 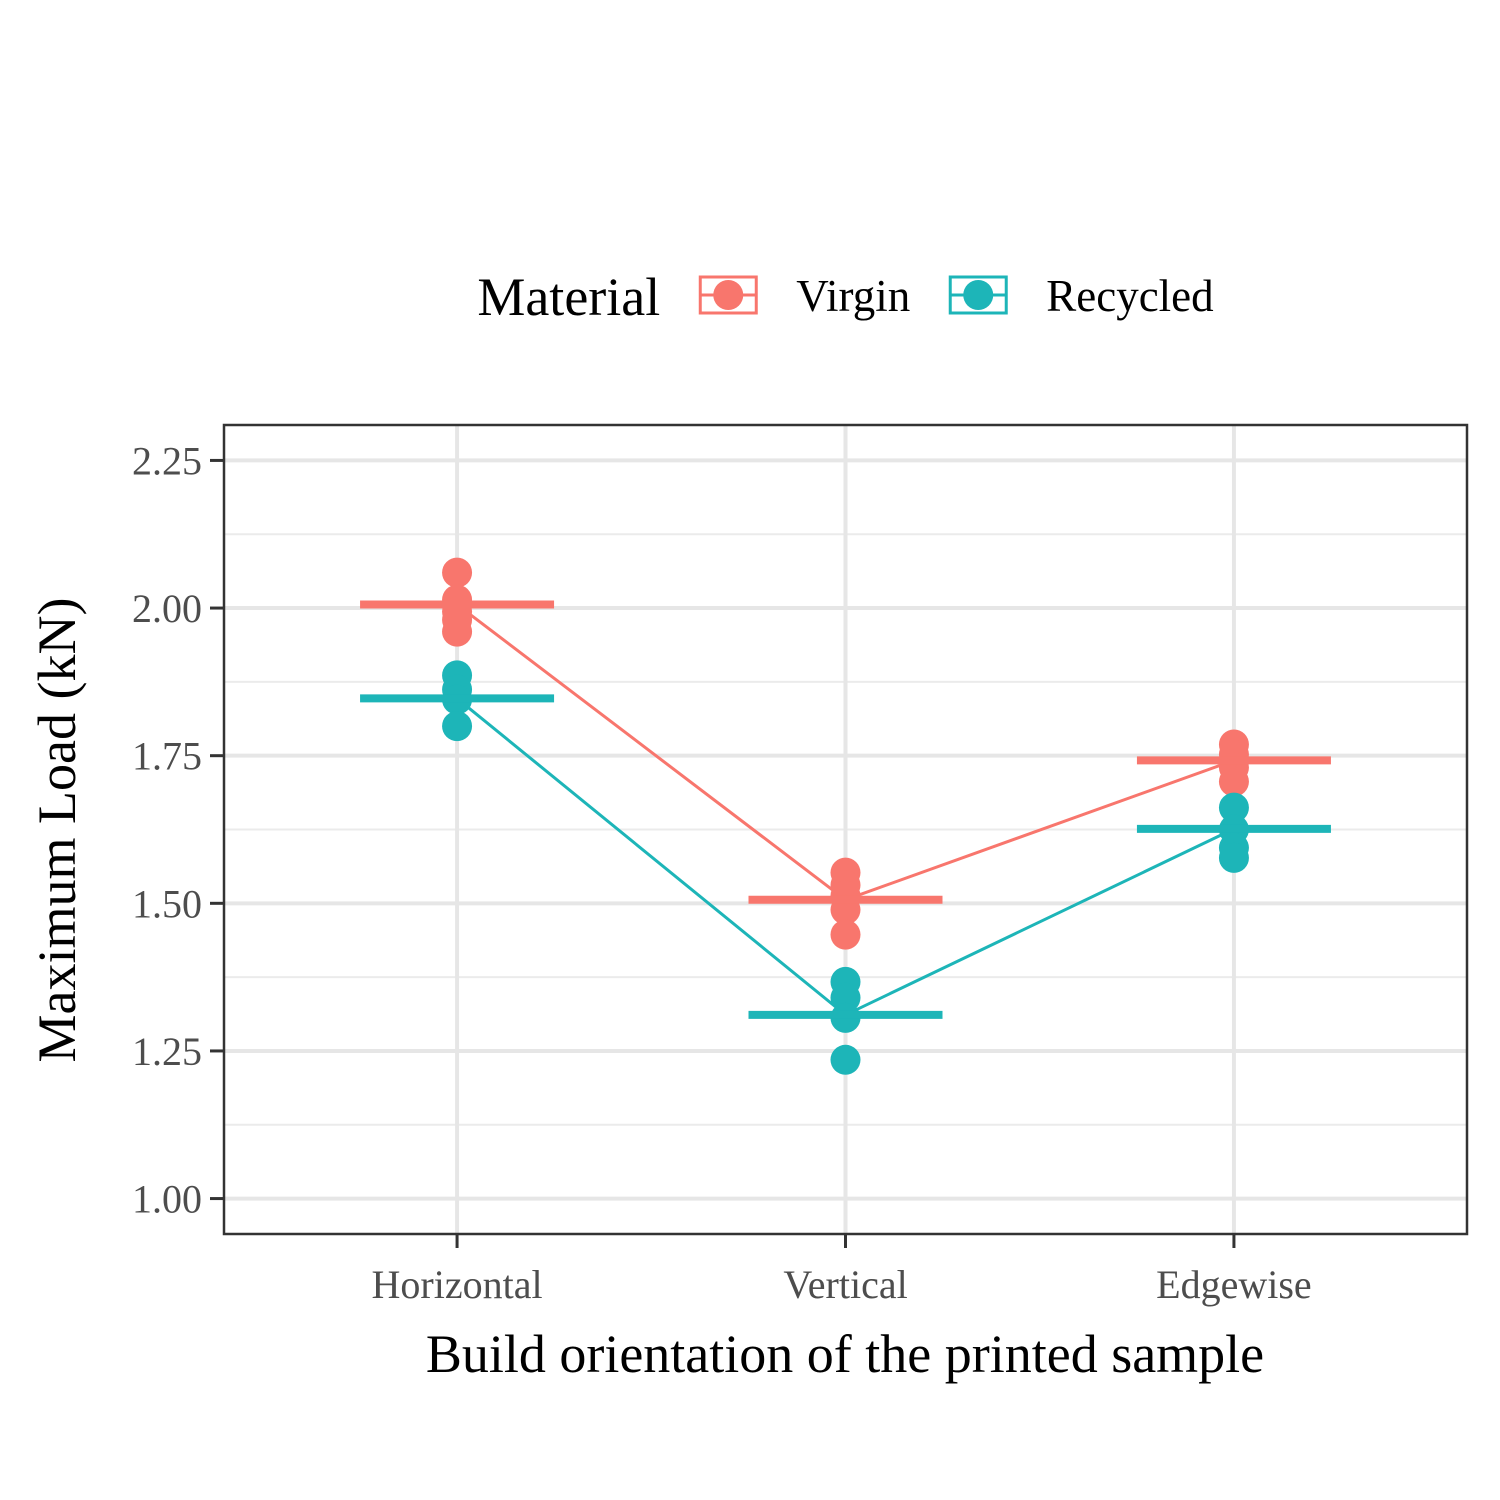 I want to click on x-tick-label: Horizontal, so click(x=457, y=1284).